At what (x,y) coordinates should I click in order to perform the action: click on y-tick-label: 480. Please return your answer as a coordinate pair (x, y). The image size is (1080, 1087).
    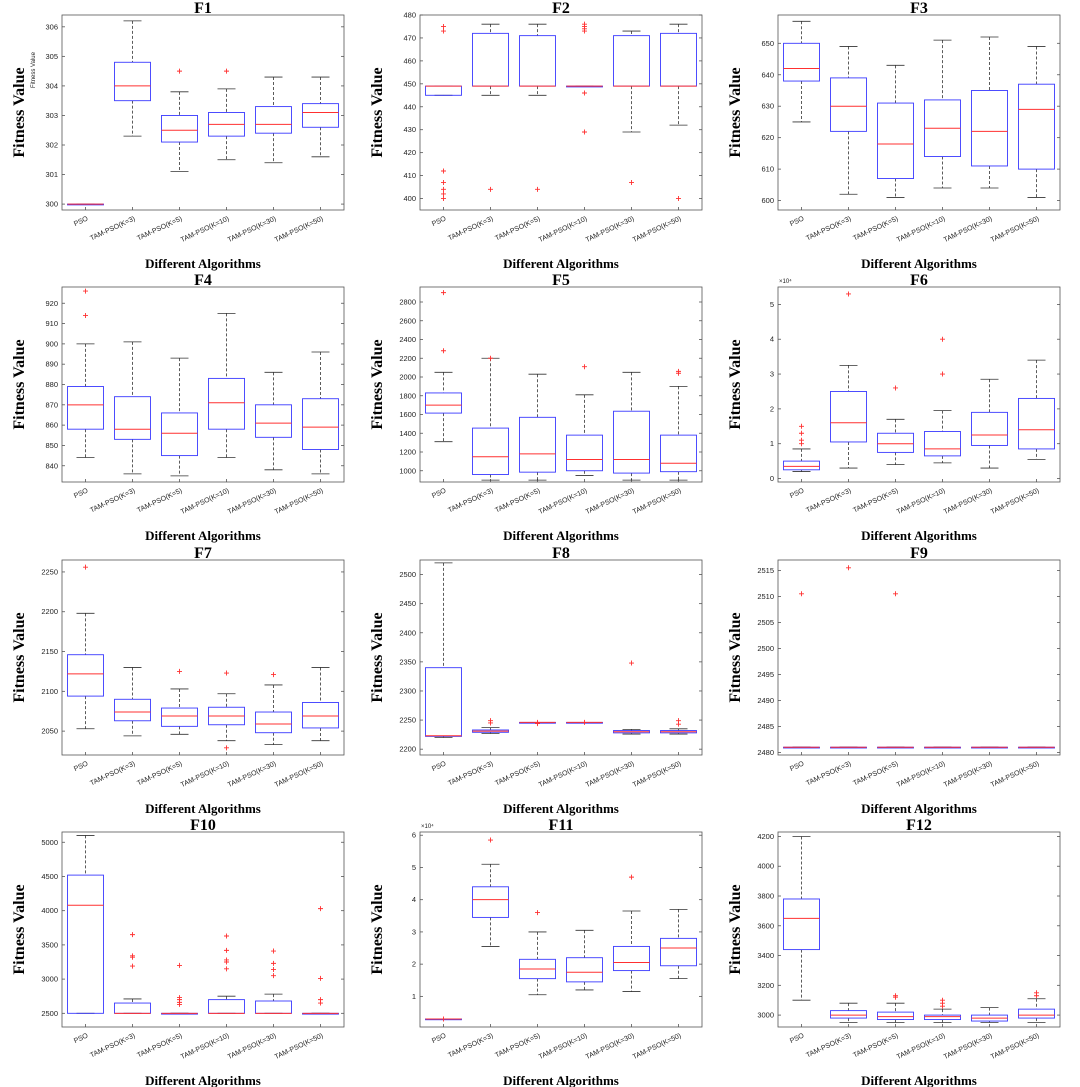
    Looking at the image, I should click on (409, 15).